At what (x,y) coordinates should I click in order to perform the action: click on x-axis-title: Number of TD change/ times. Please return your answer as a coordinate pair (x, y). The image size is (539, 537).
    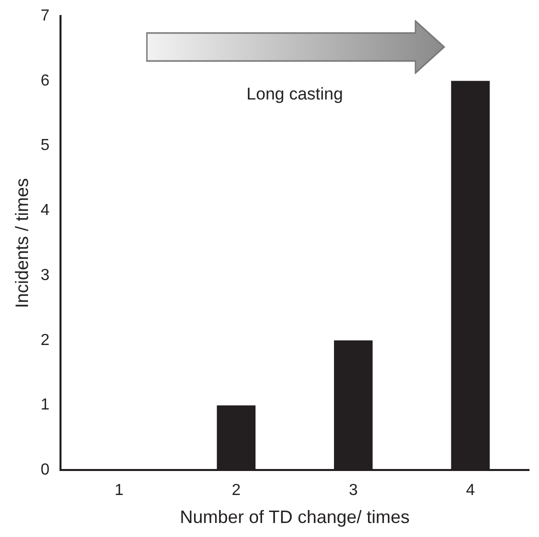
    Looking at the image, I should click on (295, 517).